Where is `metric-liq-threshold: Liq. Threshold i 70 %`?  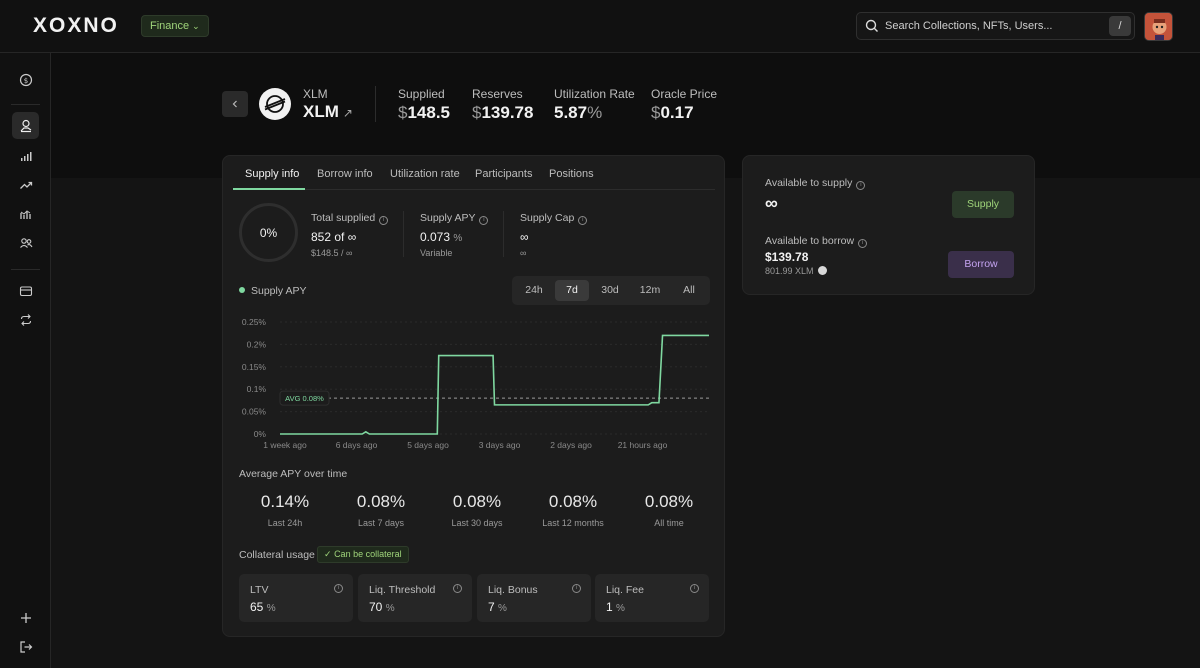
metric-liq-threshold: Liq. Threshold i 70 % is located at coordinates (415, 598).